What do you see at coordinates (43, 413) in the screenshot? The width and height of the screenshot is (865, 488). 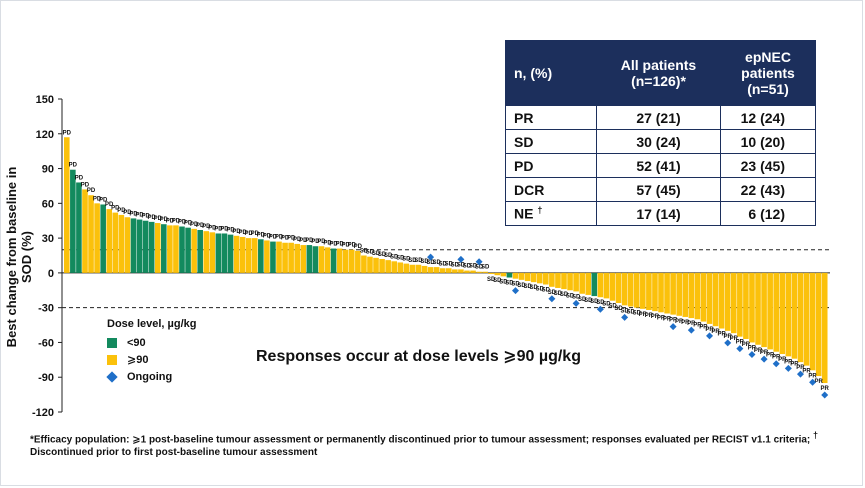 I see `y-tick-label: -120` at bounding box center [43, 413].